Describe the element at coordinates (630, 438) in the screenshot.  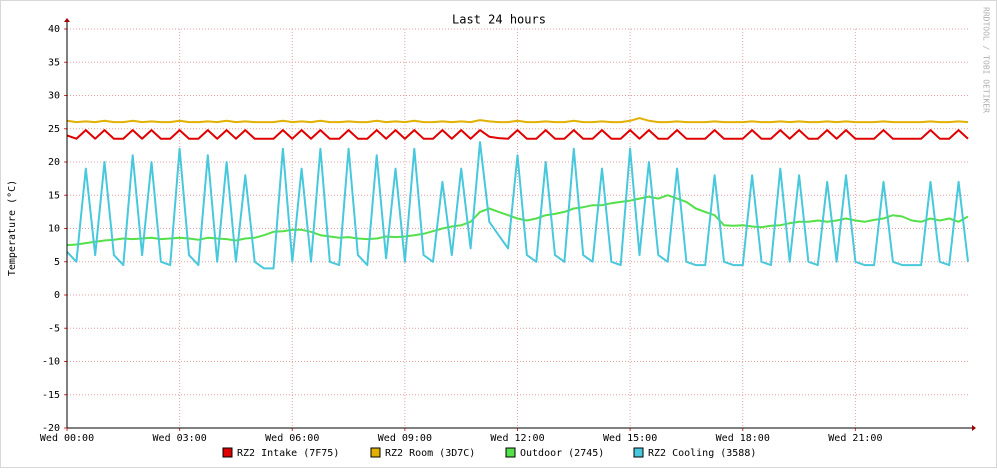
I see `x-tick-label: Wed 15:00` at that location.